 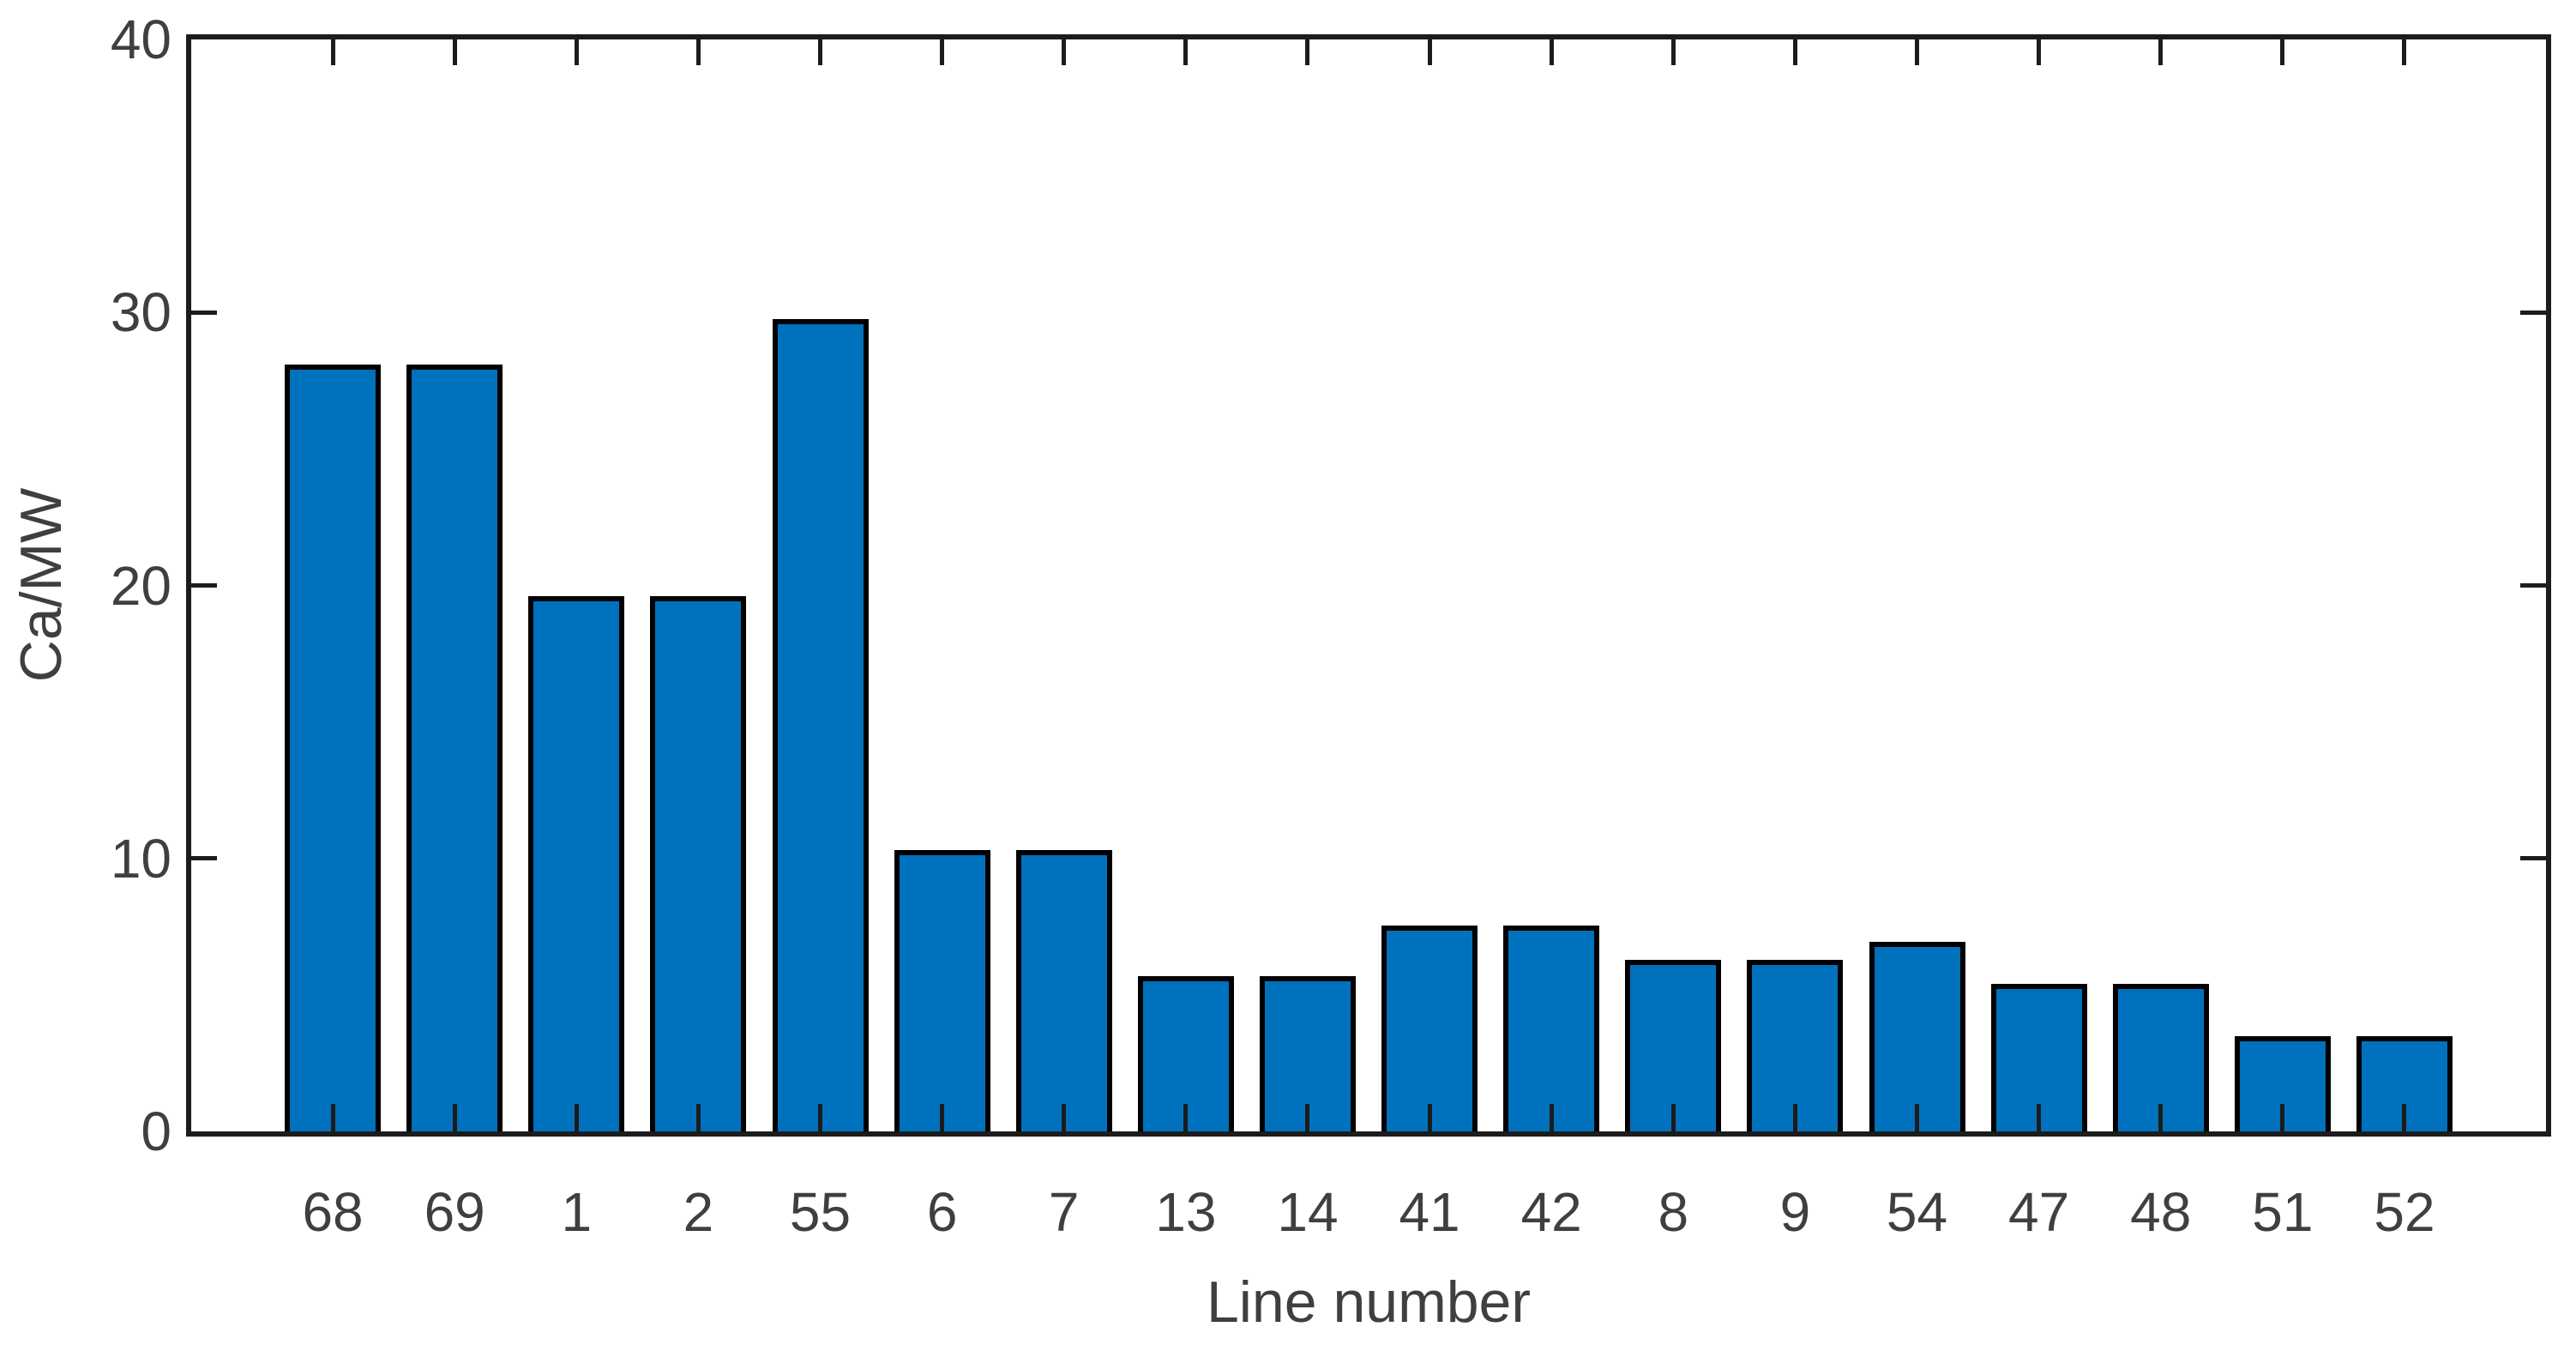 I want to click on x-tick-label-68: 68, so click(x=333, y=1212).